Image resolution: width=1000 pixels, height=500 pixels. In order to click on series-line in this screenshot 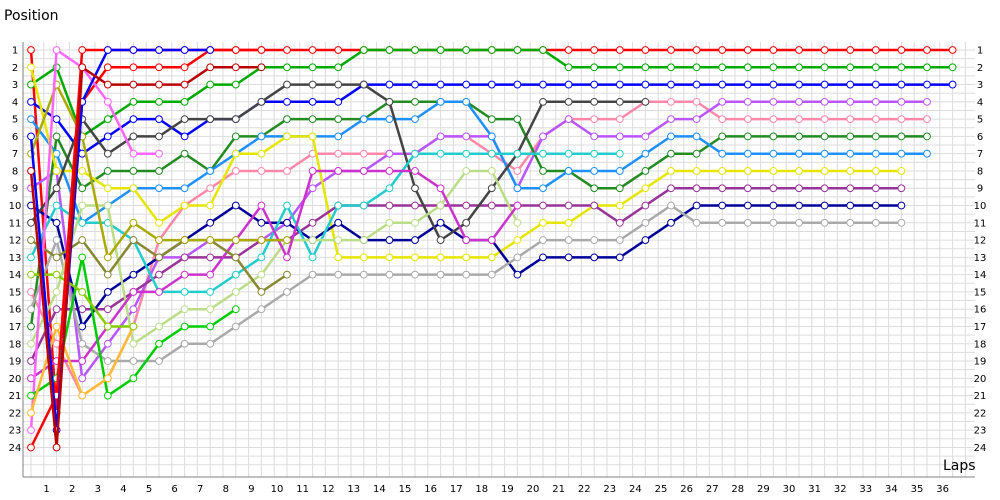, I will do `click(95, 240)`.